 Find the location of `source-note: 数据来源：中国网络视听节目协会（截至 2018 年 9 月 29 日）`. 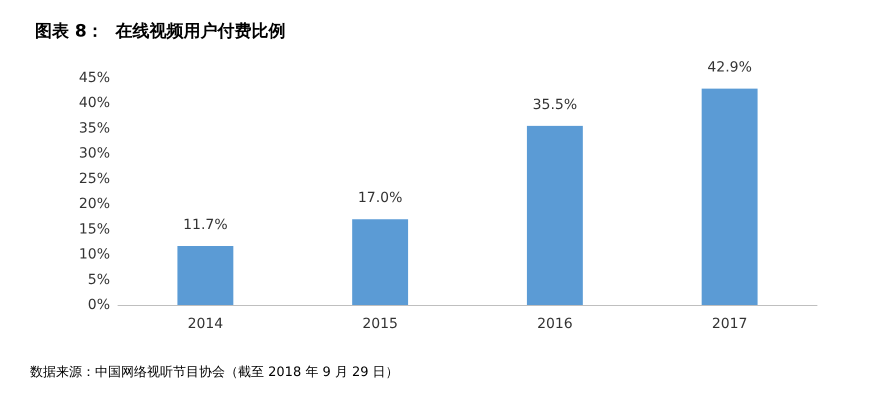

source-note: 数据来源：中国网络视听节目协会（截至 2018 年 9 月 29 日） is located at coordinates (214, 372).